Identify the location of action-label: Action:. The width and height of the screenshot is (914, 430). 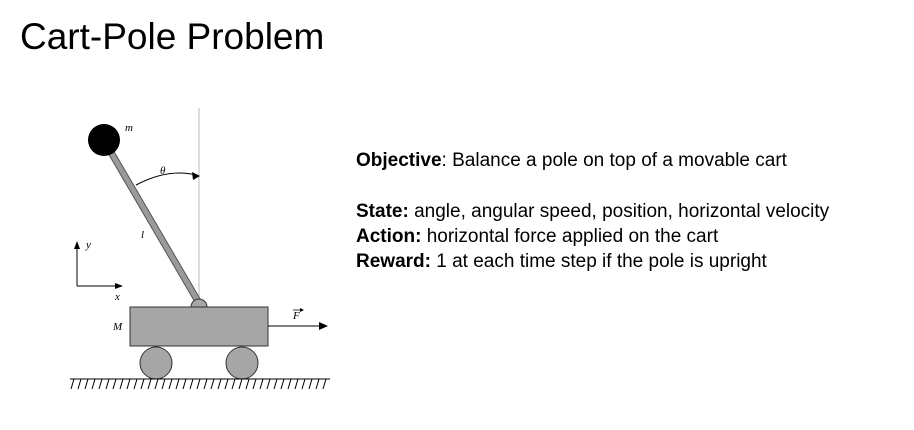
(389, 236).